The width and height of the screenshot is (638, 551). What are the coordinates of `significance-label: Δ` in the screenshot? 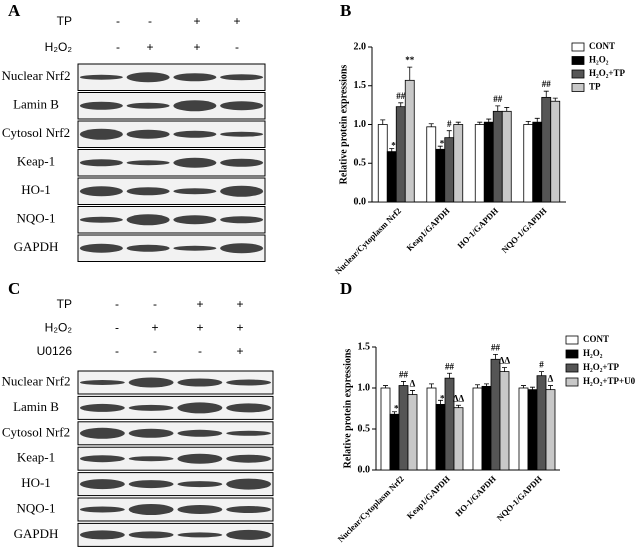 It's located at (551, 379).